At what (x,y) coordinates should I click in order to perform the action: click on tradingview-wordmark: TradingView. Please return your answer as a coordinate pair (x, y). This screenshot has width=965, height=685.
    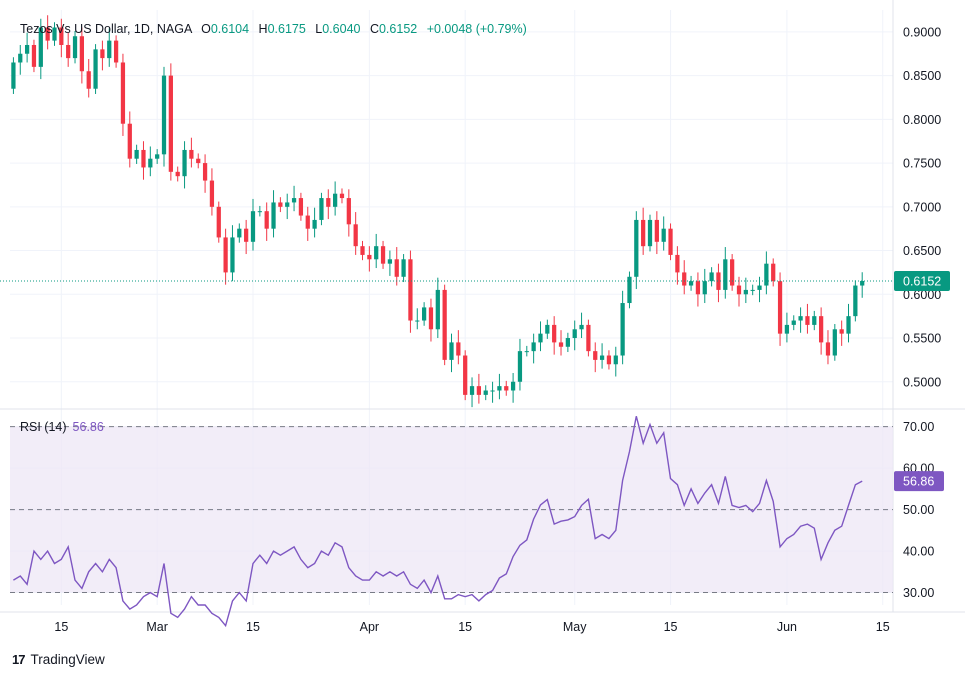
    Looking at the image, I should click on (67, 659).